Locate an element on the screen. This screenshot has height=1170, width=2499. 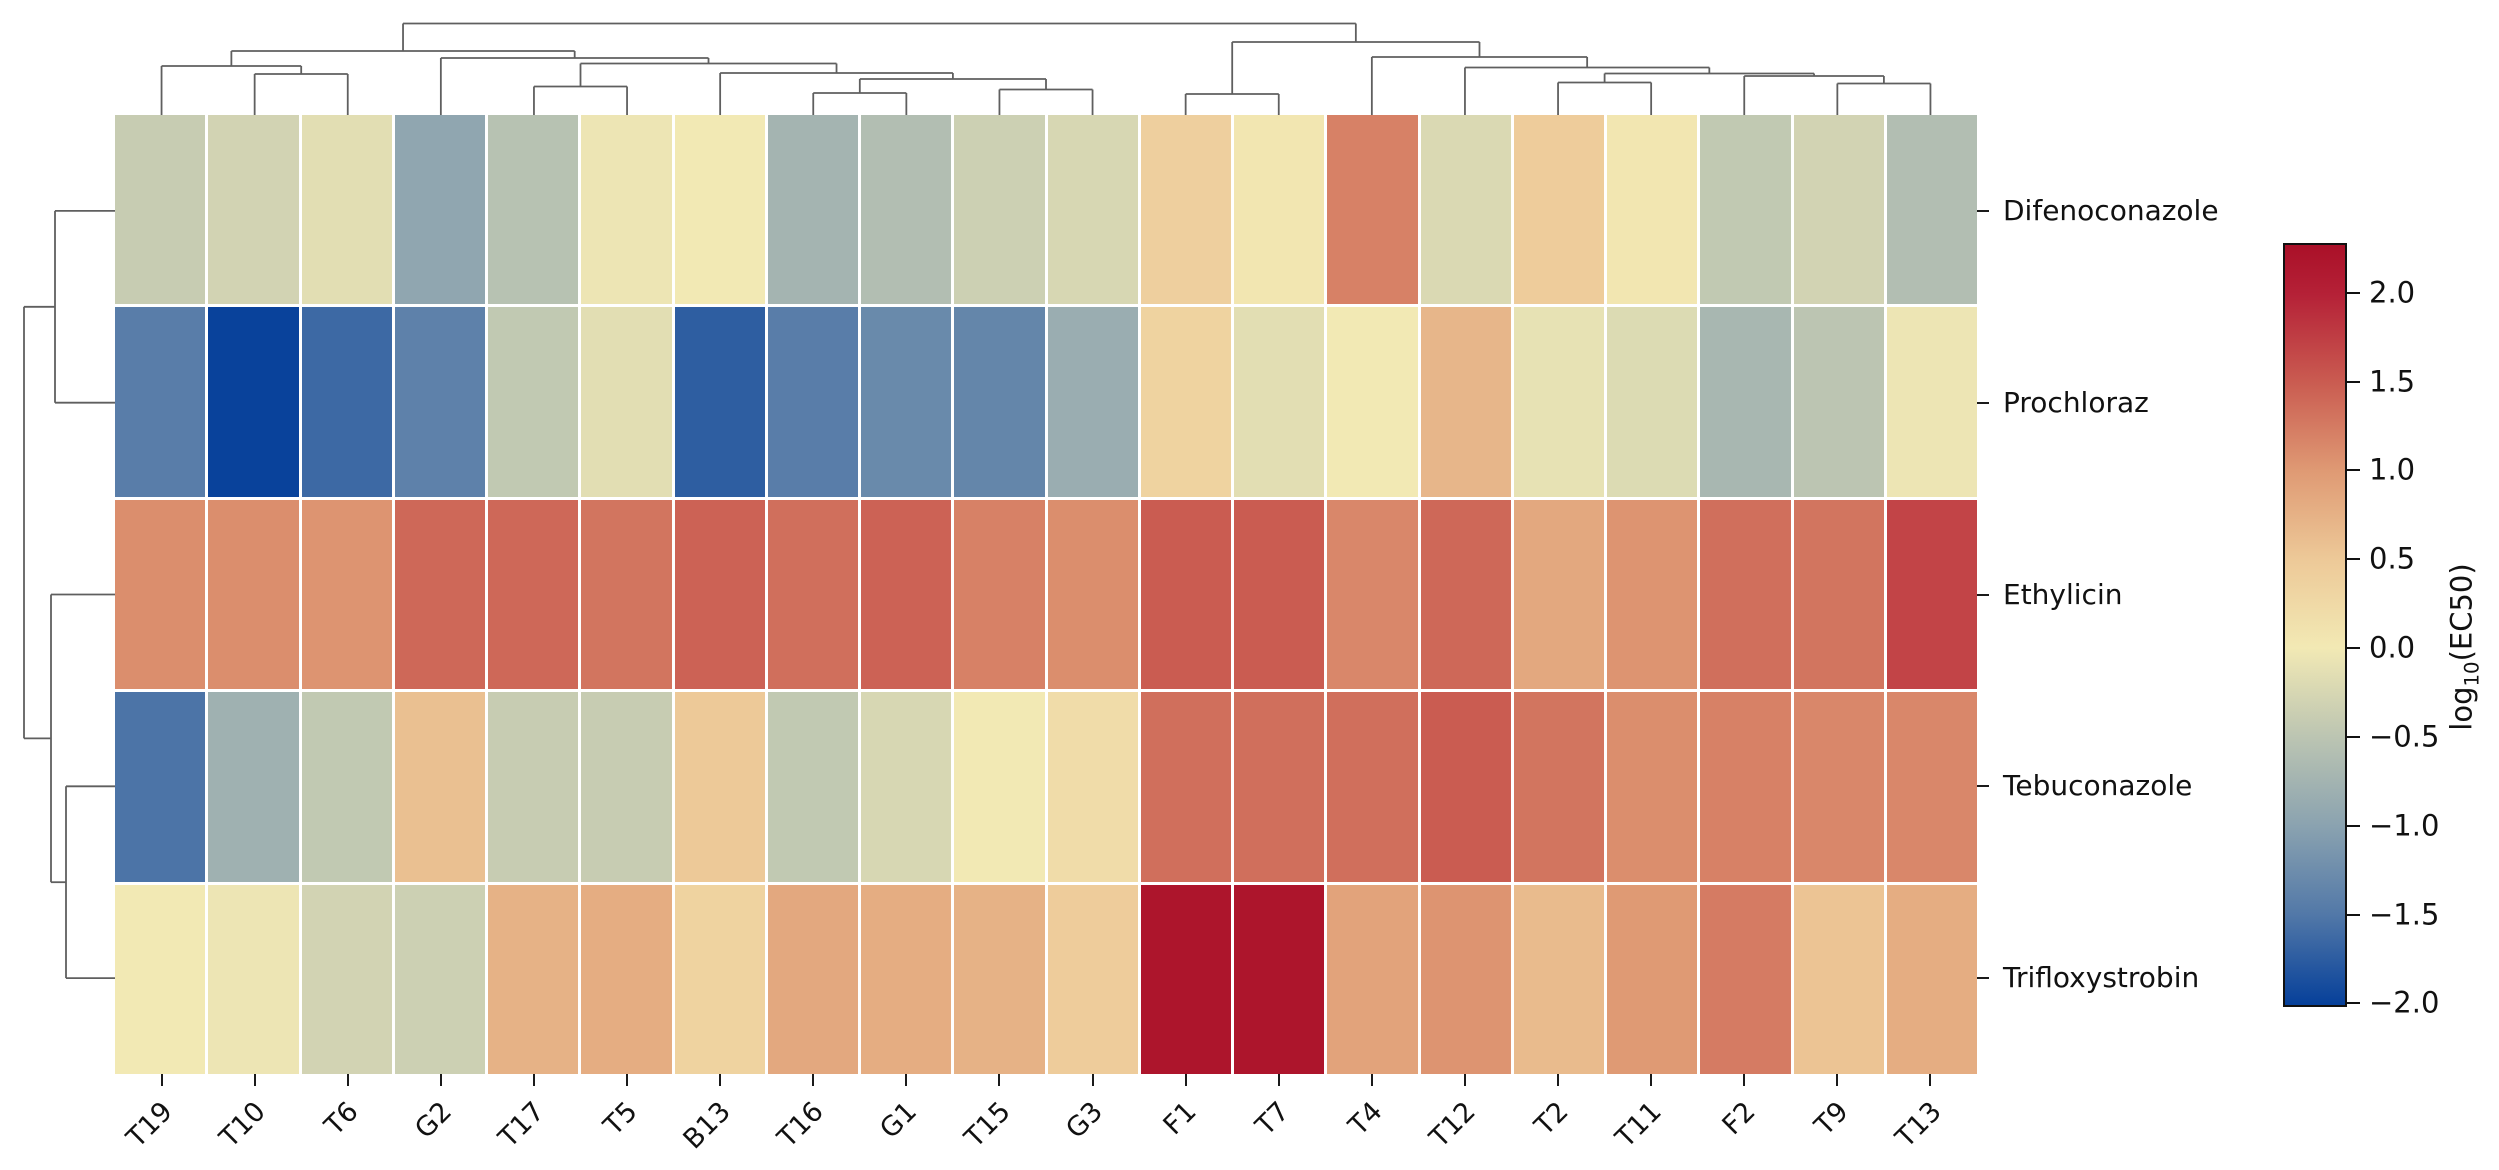
colorbar-tick-label: −1.5 is located at coordinates (2404, 913).